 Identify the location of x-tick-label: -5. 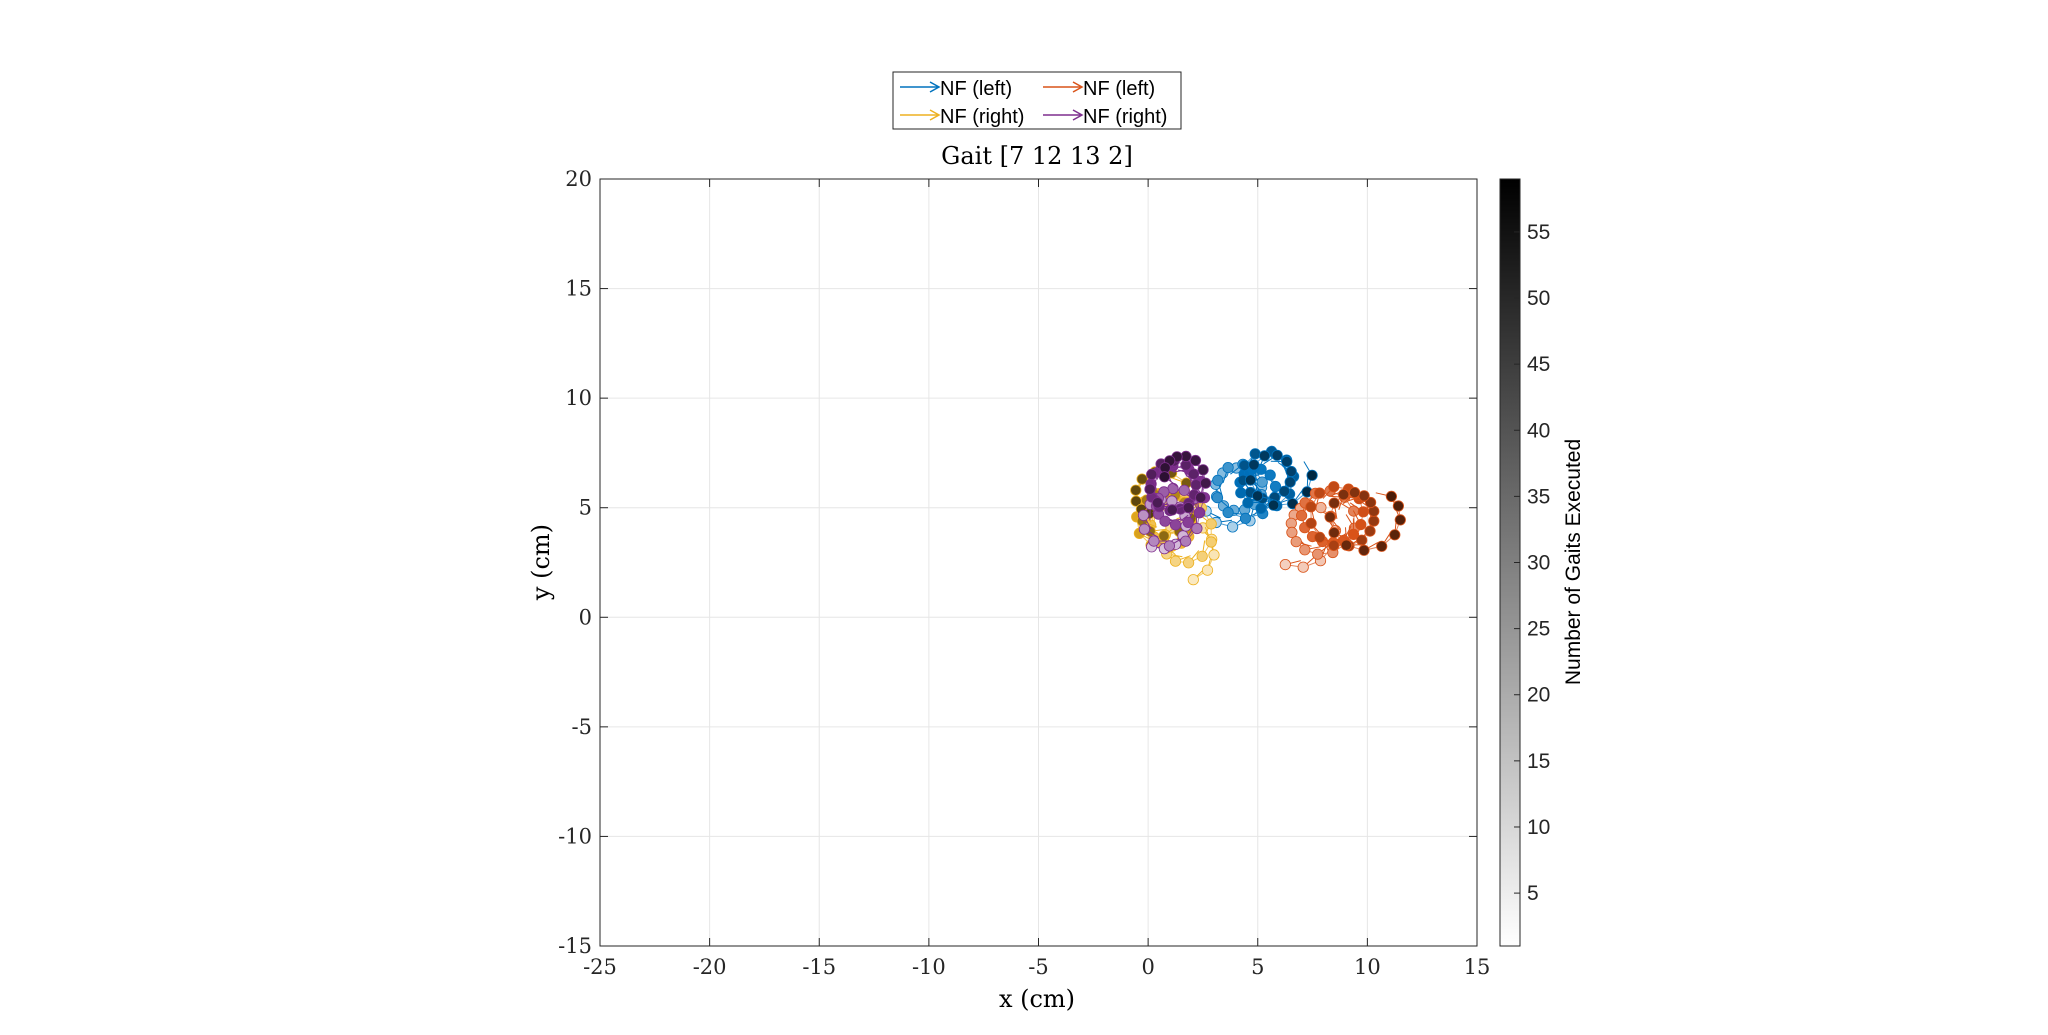
(1038, 967).